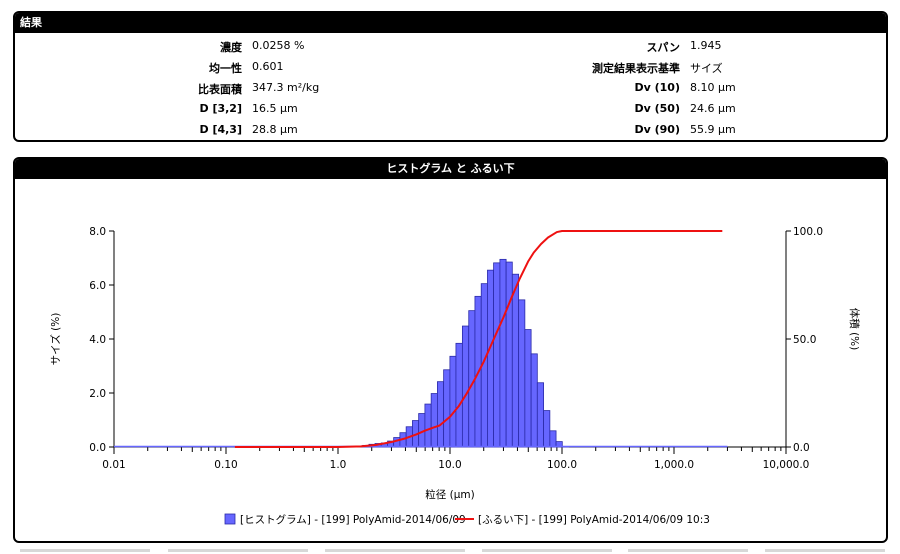 This screenshot has height=554, width=900. I want to click on result-value: 28.8 μm, so click(275, 129).